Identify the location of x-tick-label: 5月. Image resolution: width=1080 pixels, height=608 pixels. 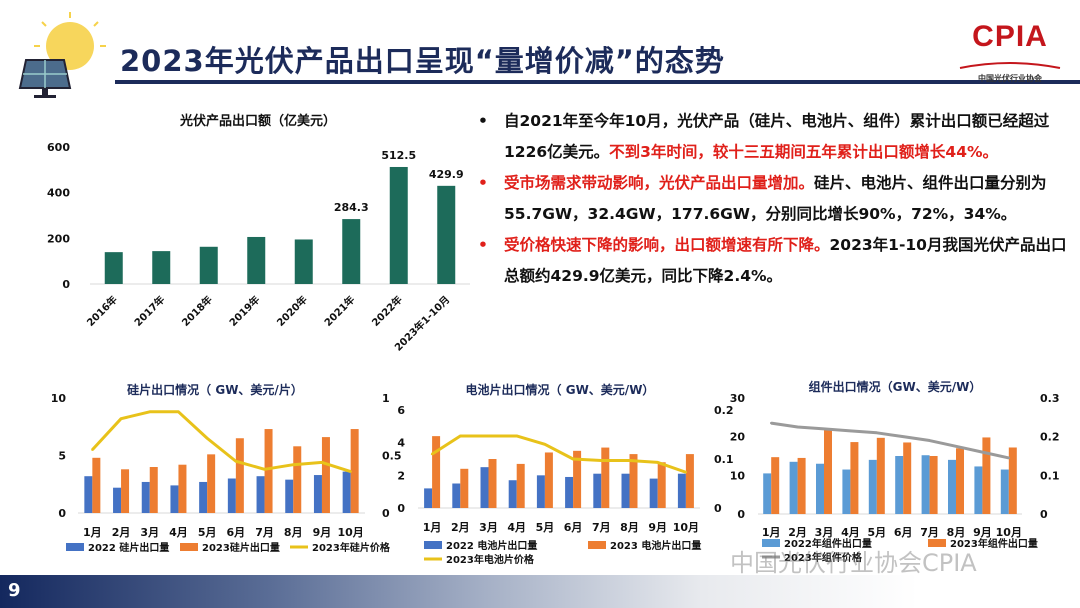
(876, 532).